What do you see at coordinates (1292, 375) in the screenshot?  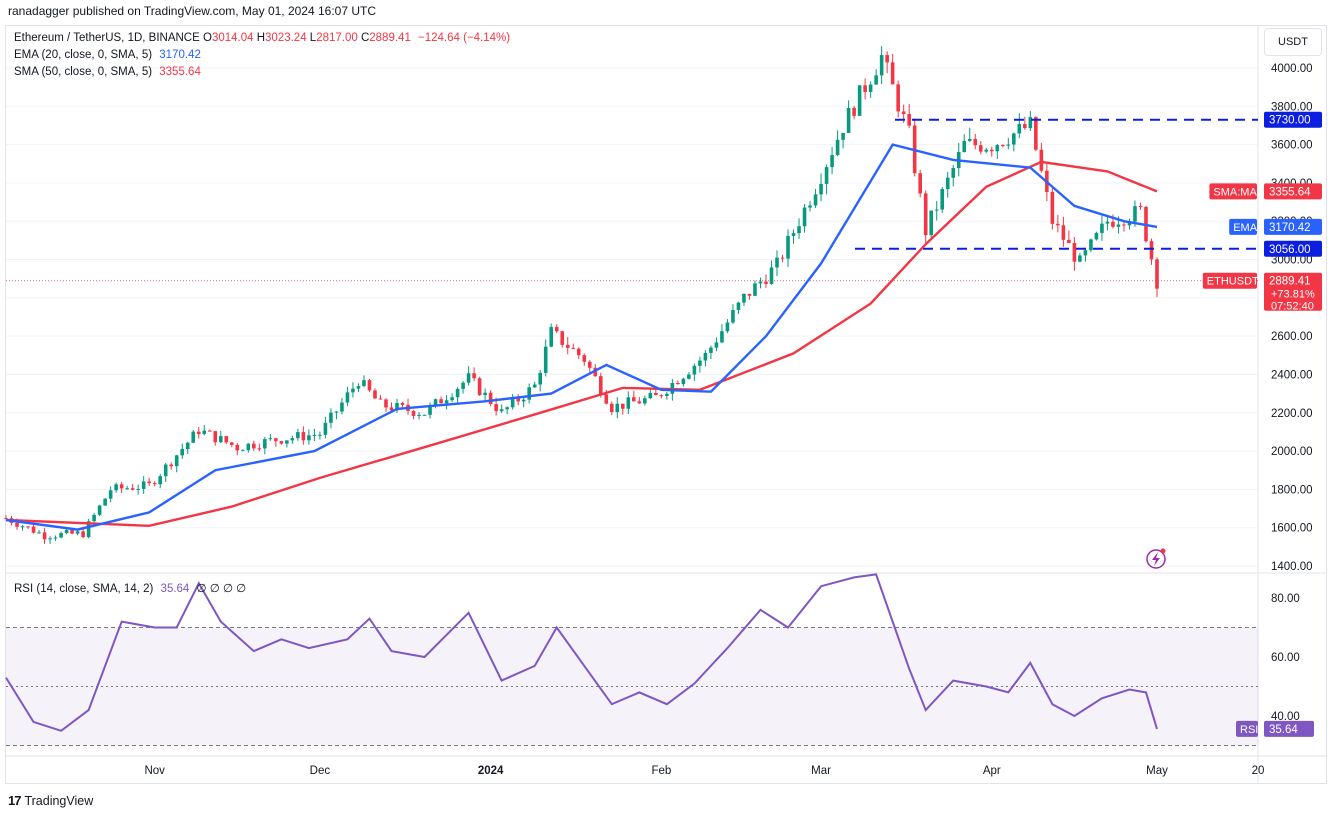 I see `price-tick-label: 2400.00` at bounding box center [1292, 375].